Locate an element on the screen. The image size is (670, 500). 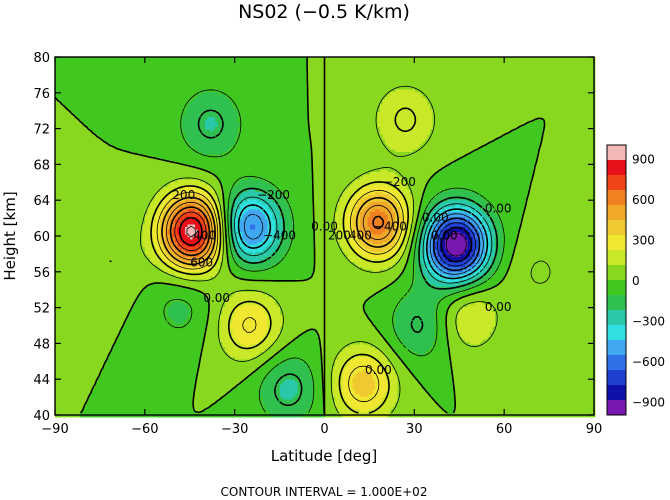
y-axis-label: Height [km] is located at coordinates (10, 235).